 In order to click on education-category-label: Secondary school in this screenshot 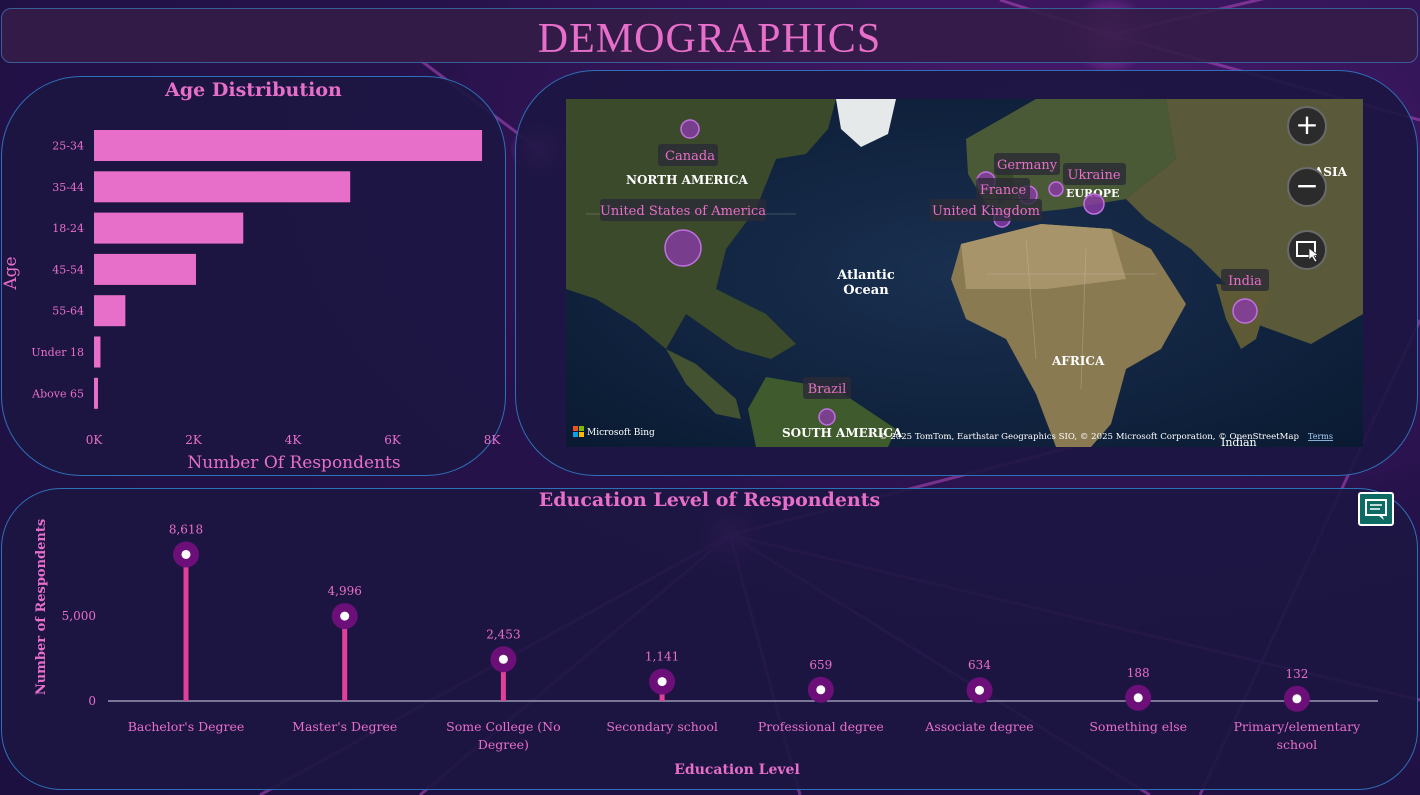, I will do `click(662, 726)`.